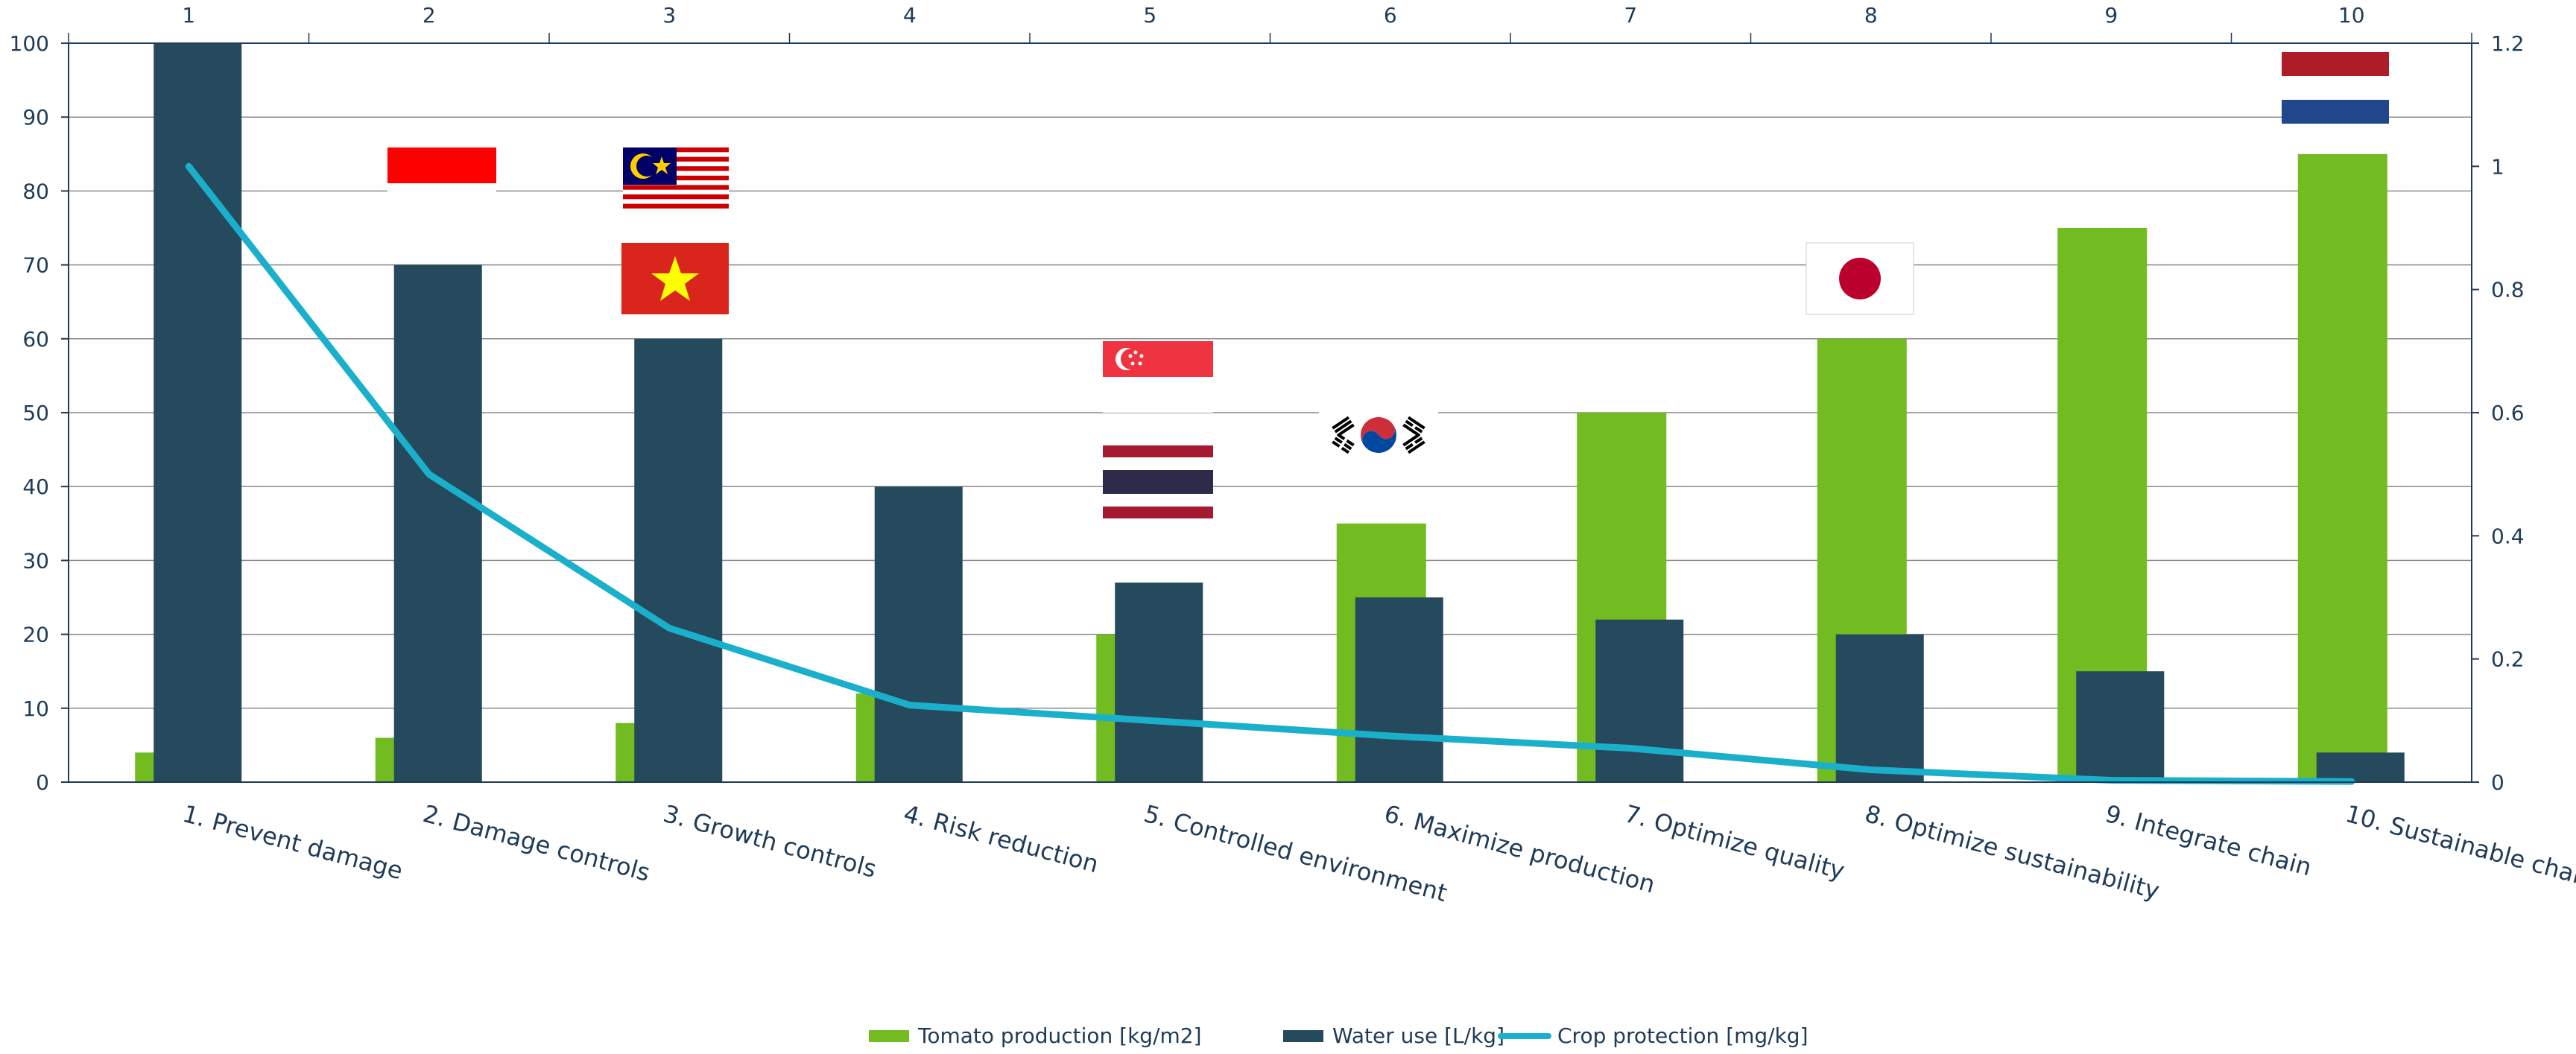  I want to click on category-label: 10. Sustainable chain, so click(2459, 846).